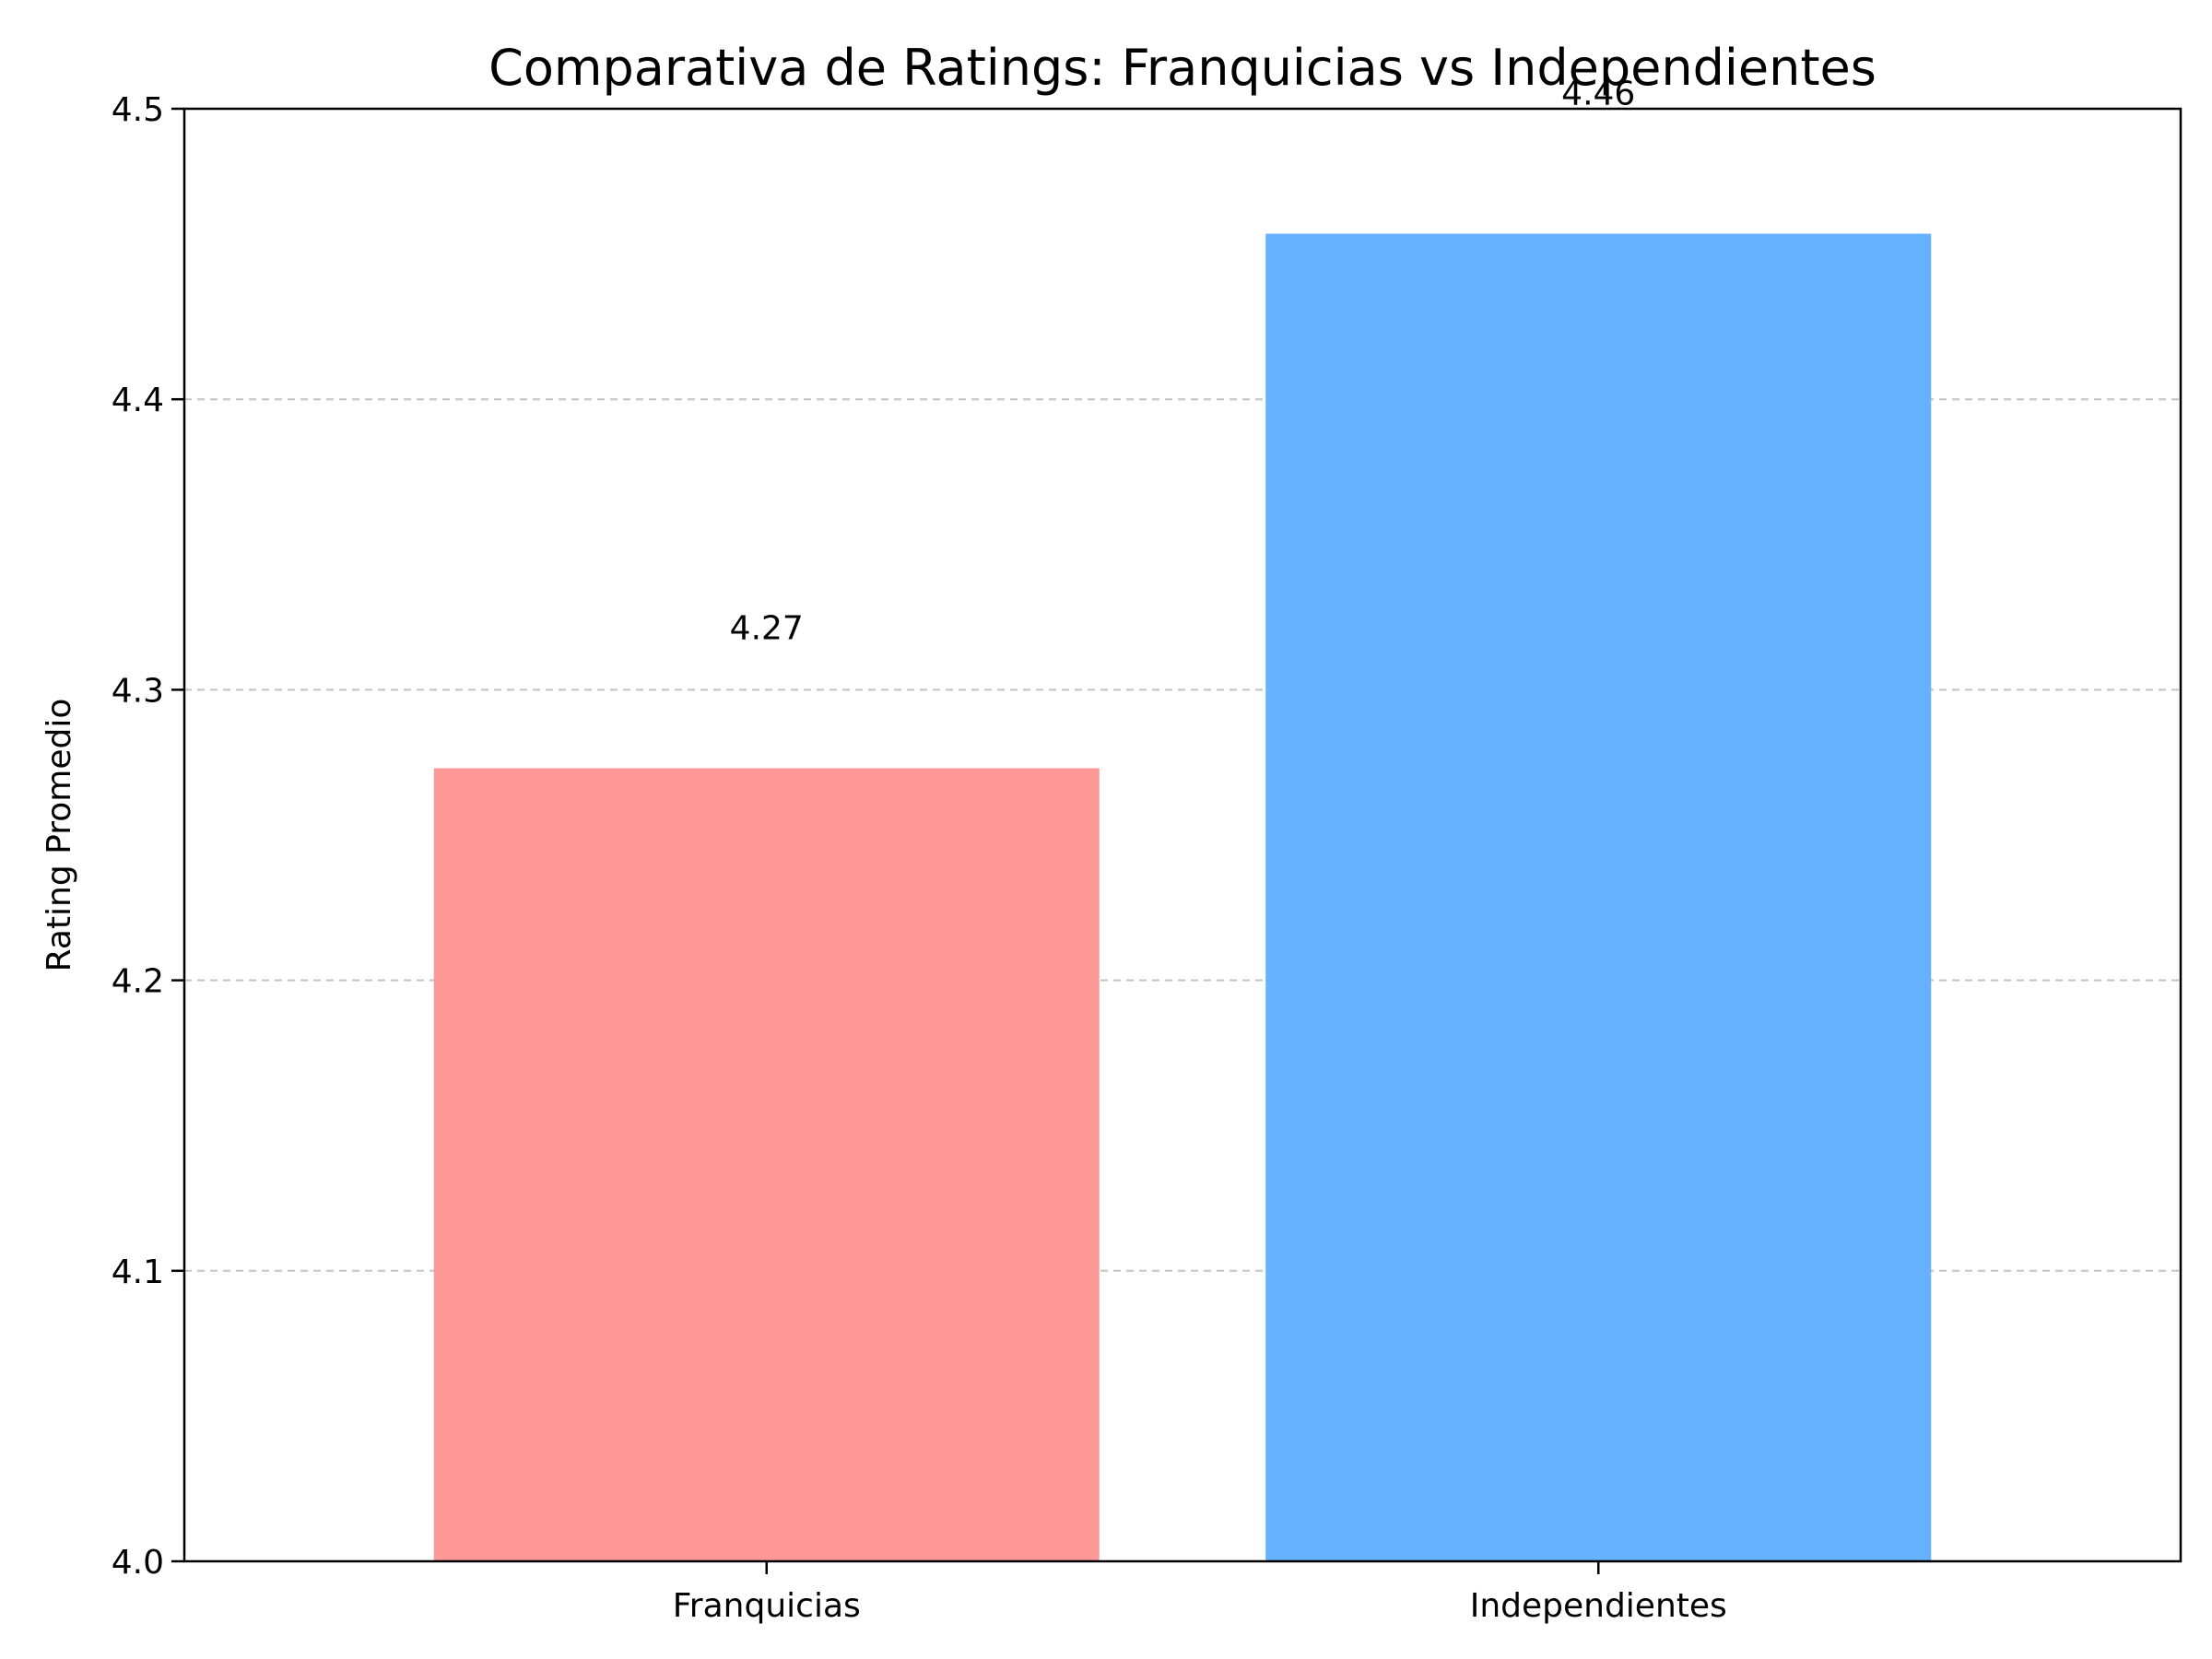 The width and height of the screenshot is (2212, 1659). What do you see at coordinates (138, 1272) in the screenshot?
I see `y-tick-label-1: 4.1` at bounding box center [138, 1272].